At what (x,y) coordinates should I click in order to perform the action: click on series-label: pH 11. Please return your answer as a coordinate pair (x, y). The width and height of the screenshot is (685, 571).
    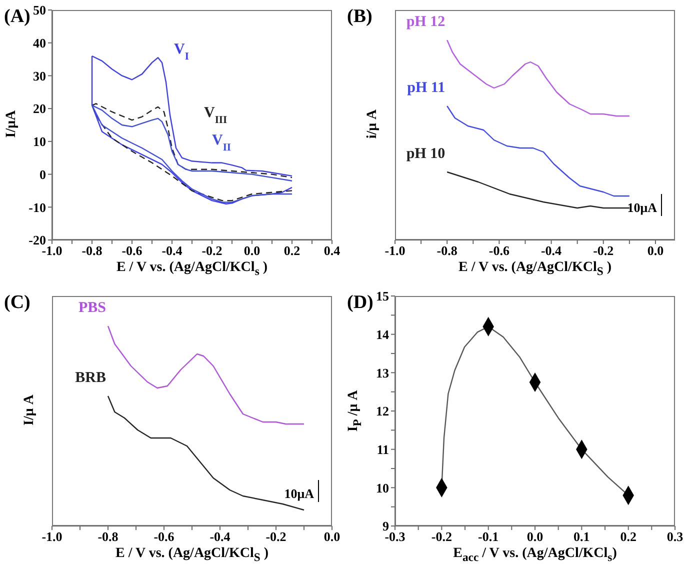
    Looking at the image, I should click on (426, 88).